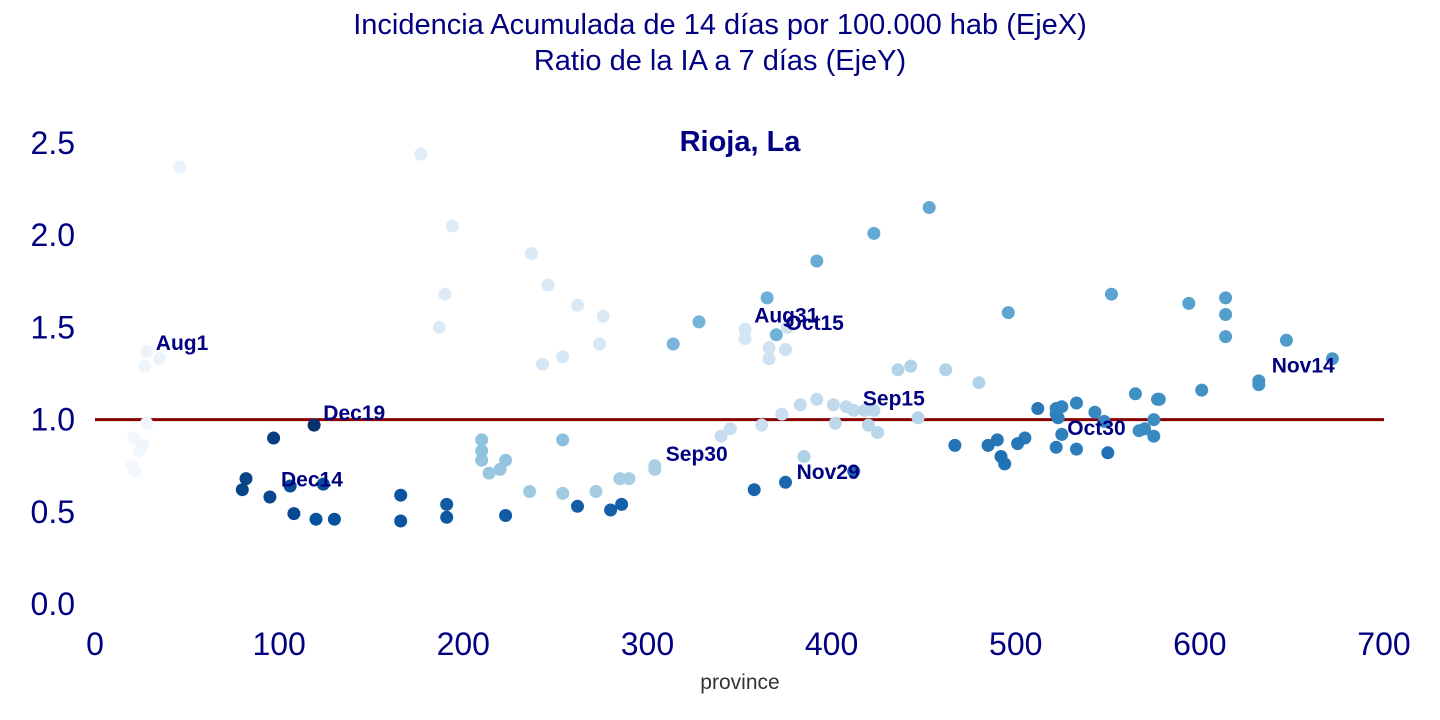 The height and width of the screenshot is (720, 1440). Describe the element at coordinates (1096, 428) in the screenshot. I see `annotation-oct30: Oct30` at that location.